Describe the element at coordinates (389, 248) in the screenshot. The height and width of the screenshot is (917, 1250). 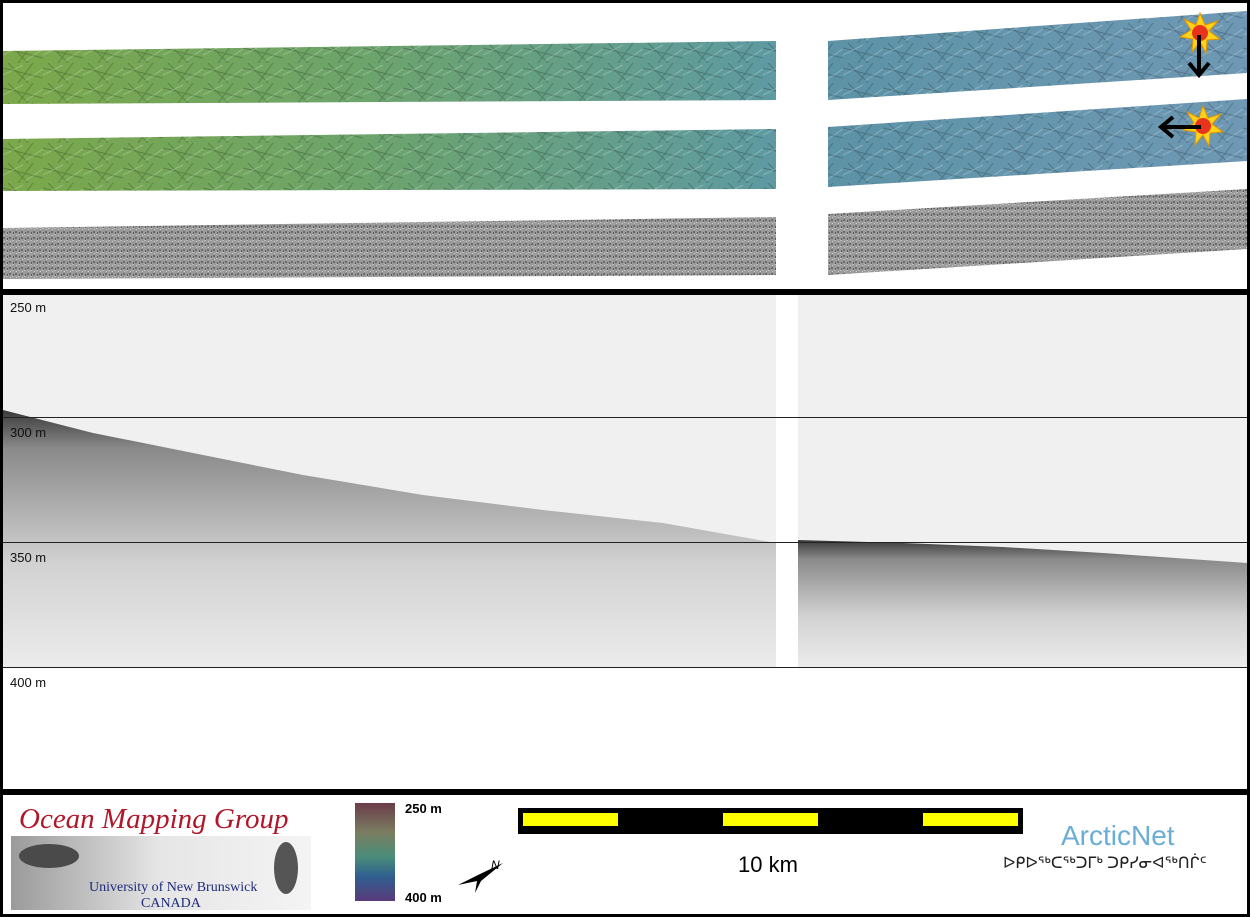
I see `backscatter-strip-left` at that location.